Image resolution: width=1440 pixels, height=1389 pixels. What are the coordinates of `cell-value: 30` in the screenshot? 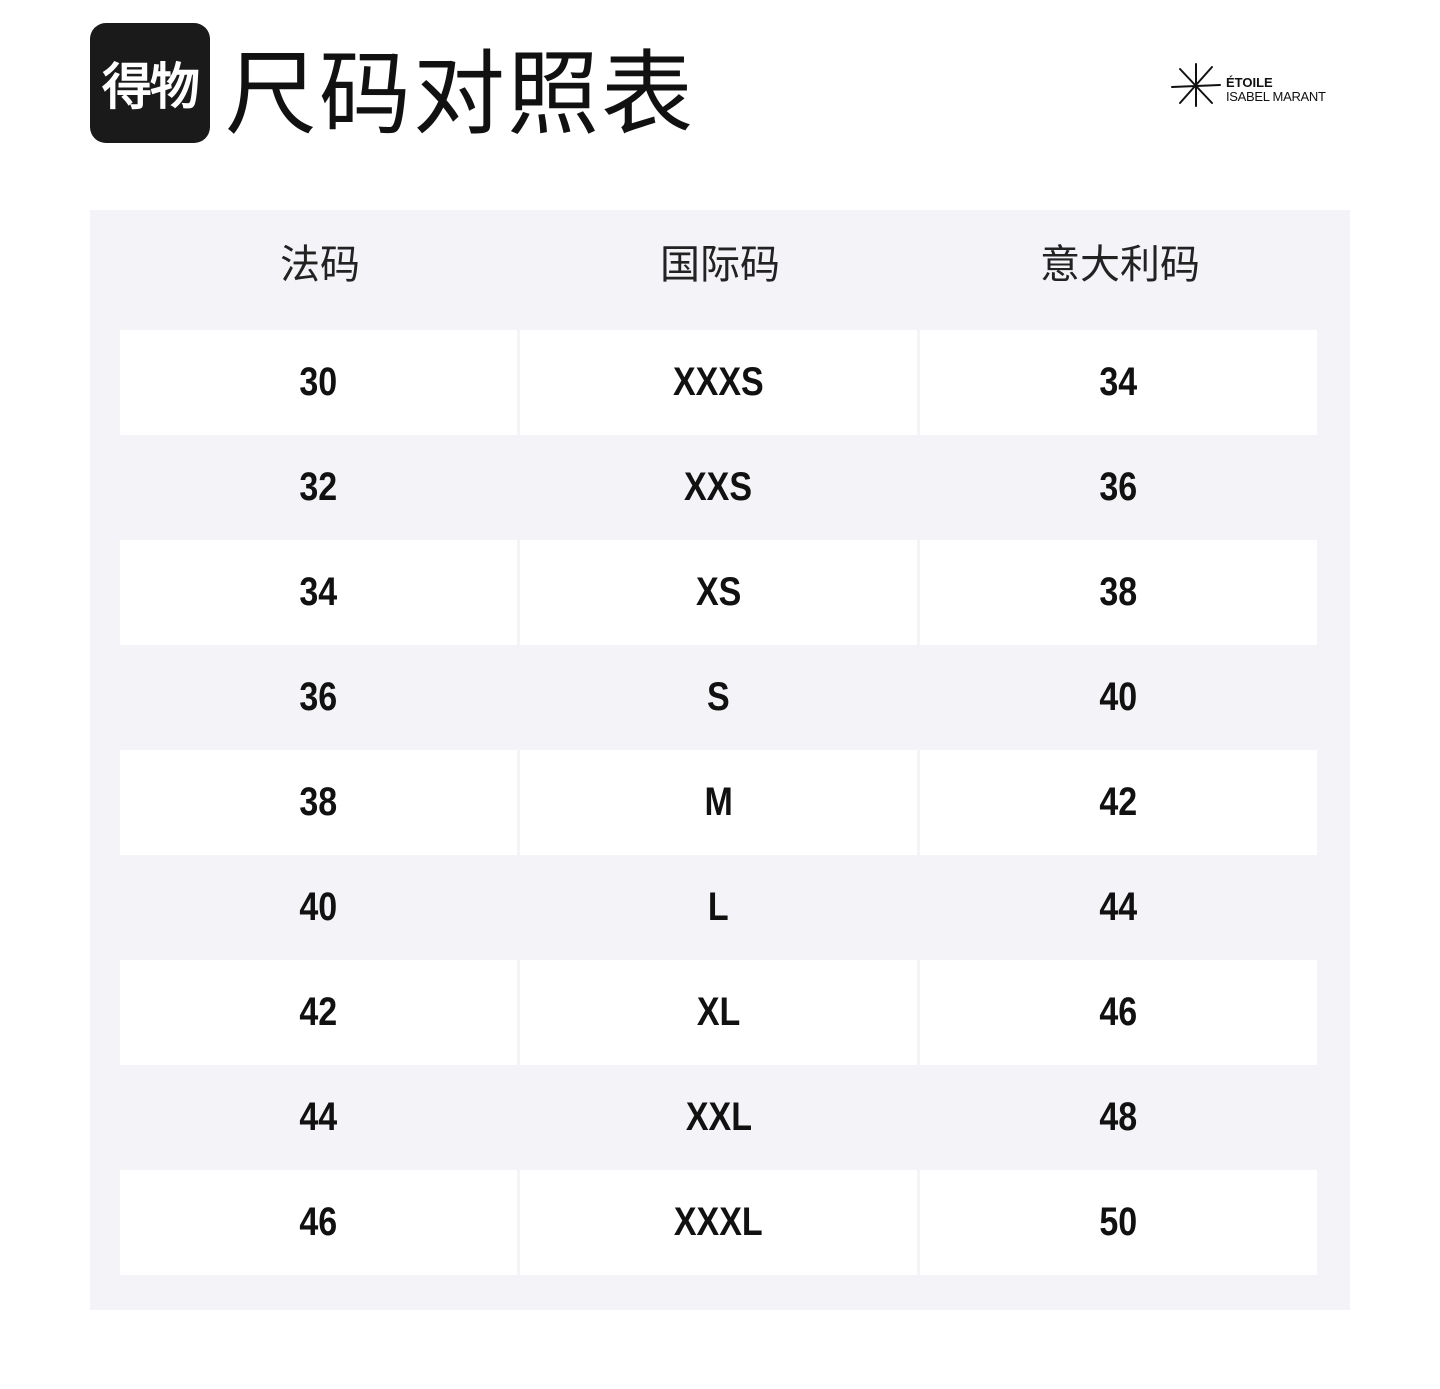 It's located at (318, 382).